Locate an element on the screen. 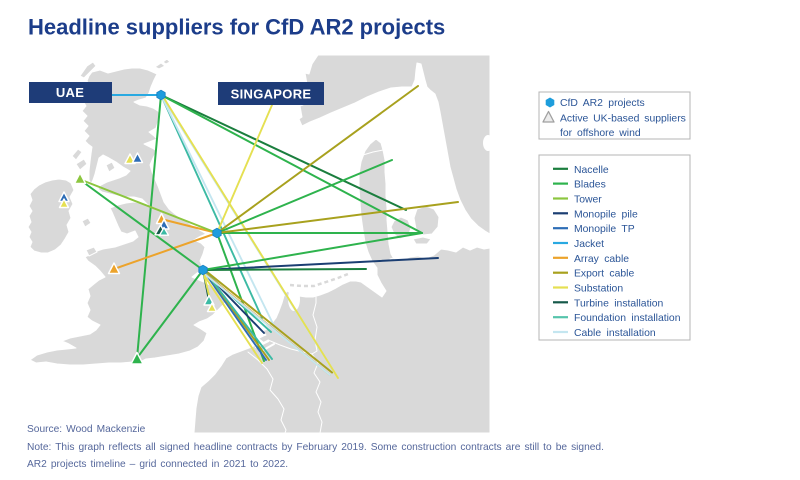  svg-text: Export cable is located at coordinates (604, 274).